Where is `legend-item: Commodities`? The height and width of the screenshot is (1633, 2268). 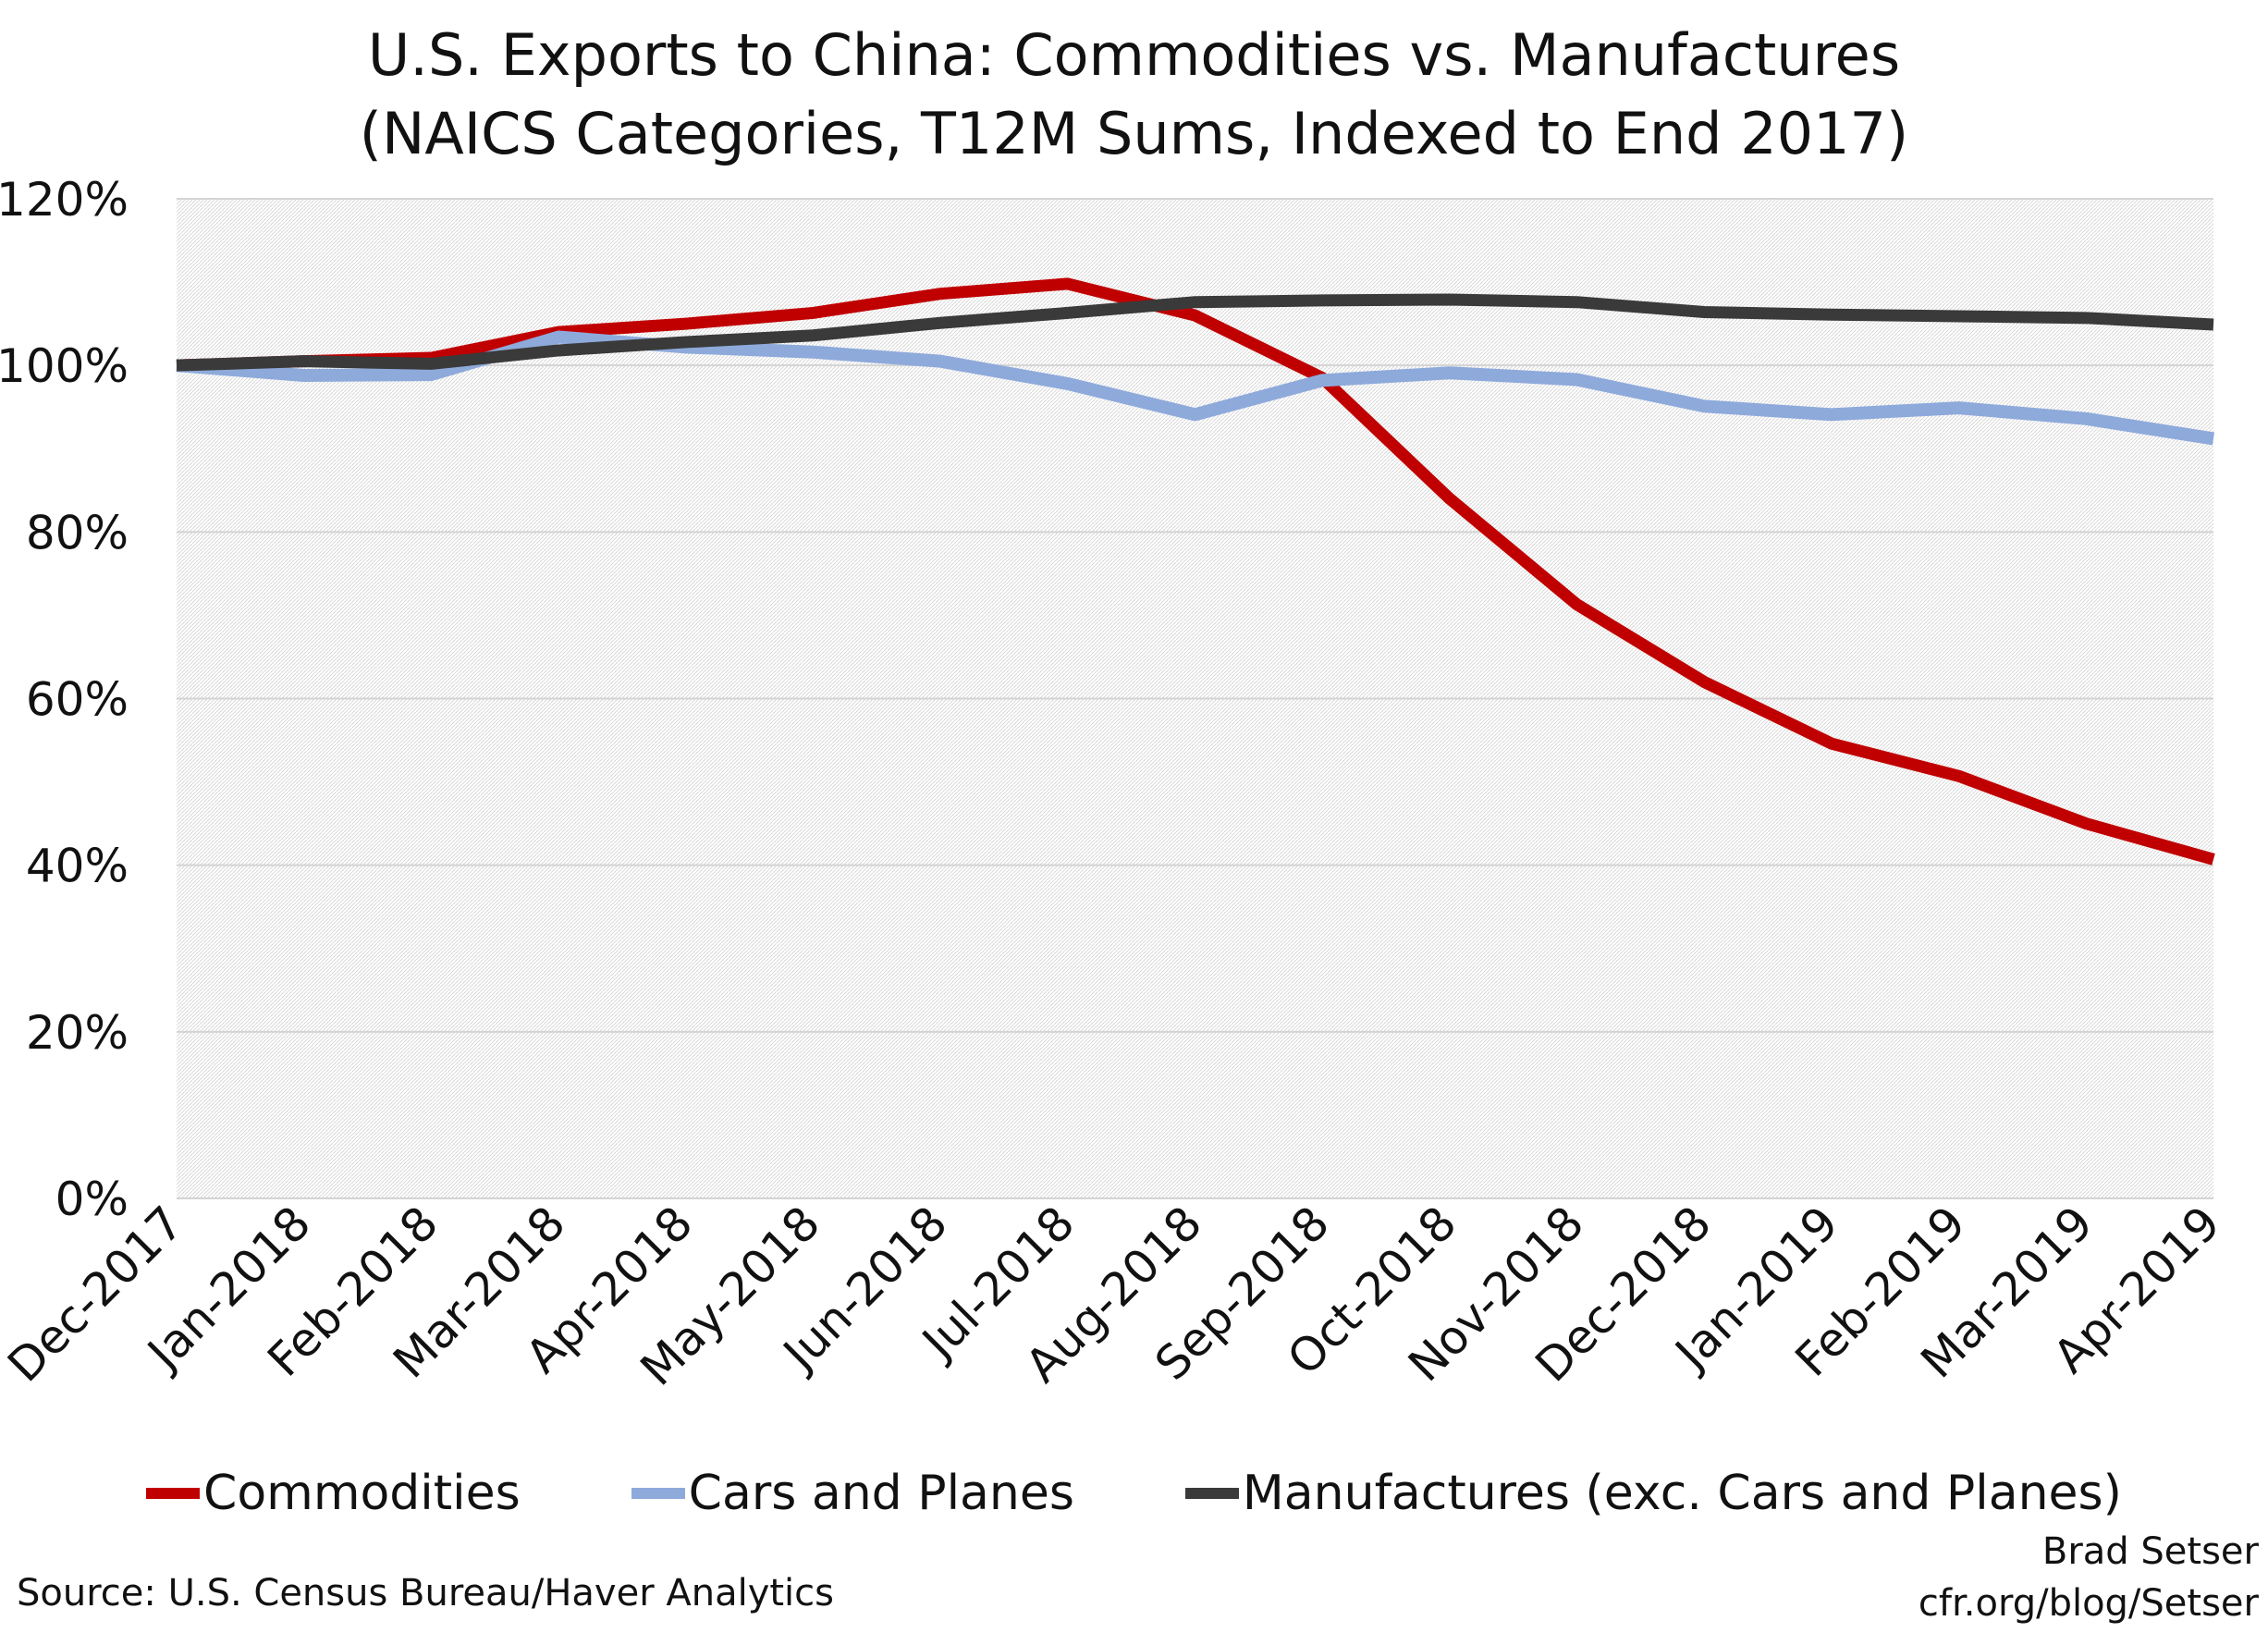 legend-item: Commodities is located at coordinates (333, 1493).